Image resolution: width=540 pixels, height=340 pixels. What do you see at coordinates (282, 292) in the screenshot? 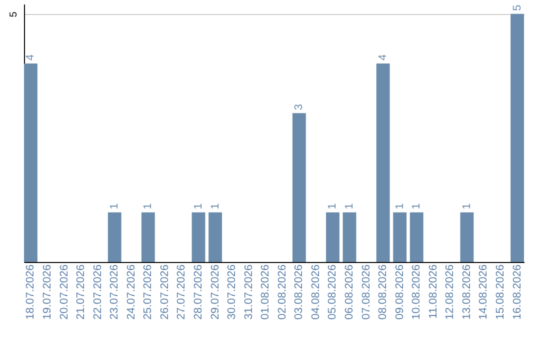
I see `x-tick-label: 02.08.2026` at bounding box center [282, 292].